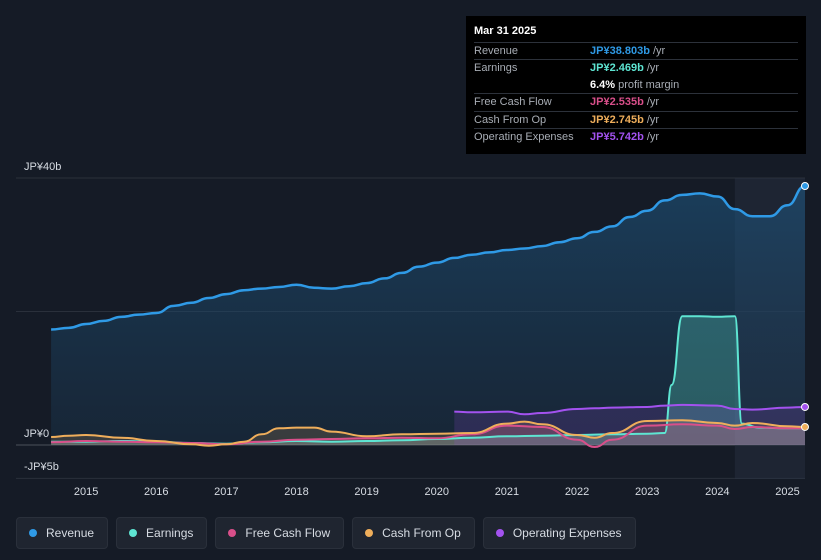 Image resolution: width=821 pixels, height=560 pixels. What do you see at coordinates (288, 533) in the screenshot?
I see `legend-label: Free Cash Flow` at bounding box center [288, 533].